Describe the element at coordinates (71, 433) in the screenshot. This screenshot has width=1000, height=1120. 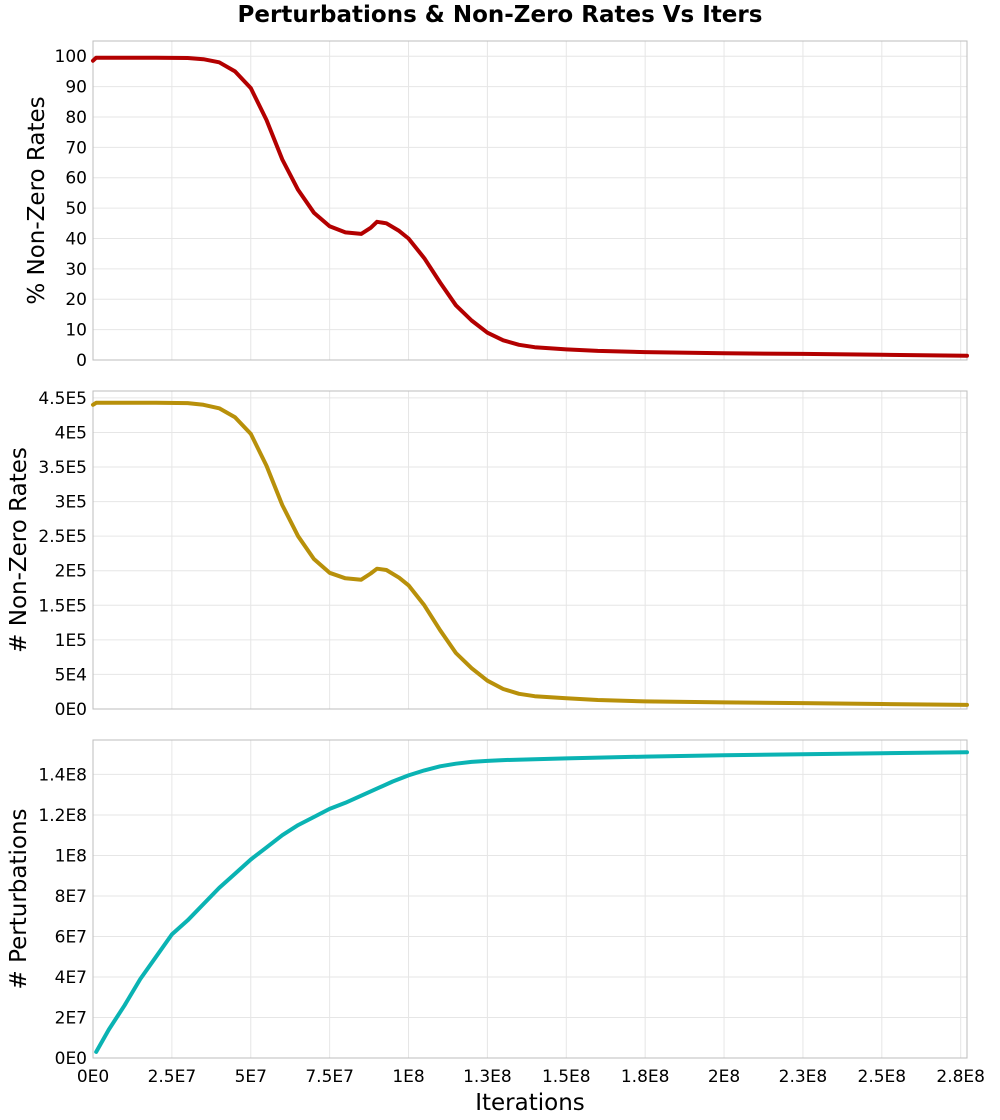
I see `y-tick-label: 4E5` at that location.